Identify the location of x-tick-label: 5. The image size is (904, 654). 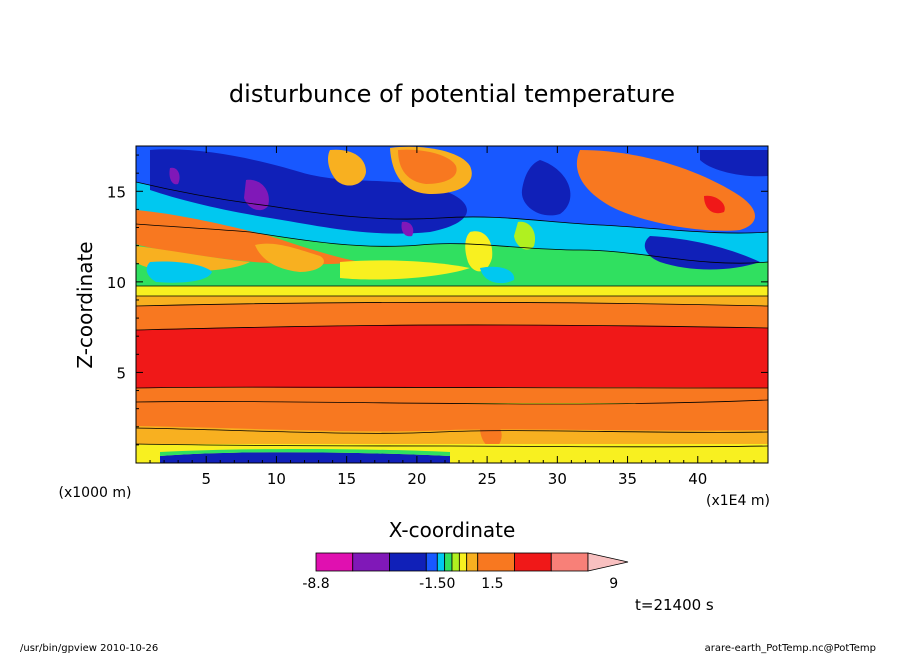
(206, 479).